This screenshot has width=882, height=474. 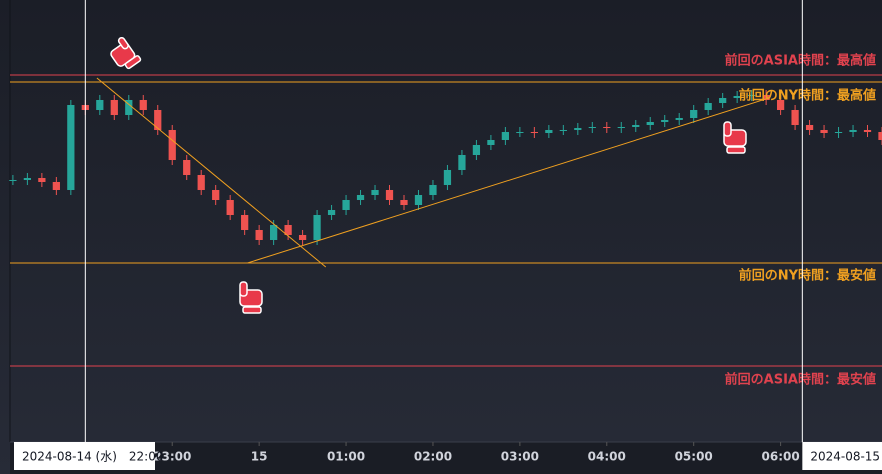 I want to click on crosshair-label: 2024-08-15 (木, so click(x=846, y=457).